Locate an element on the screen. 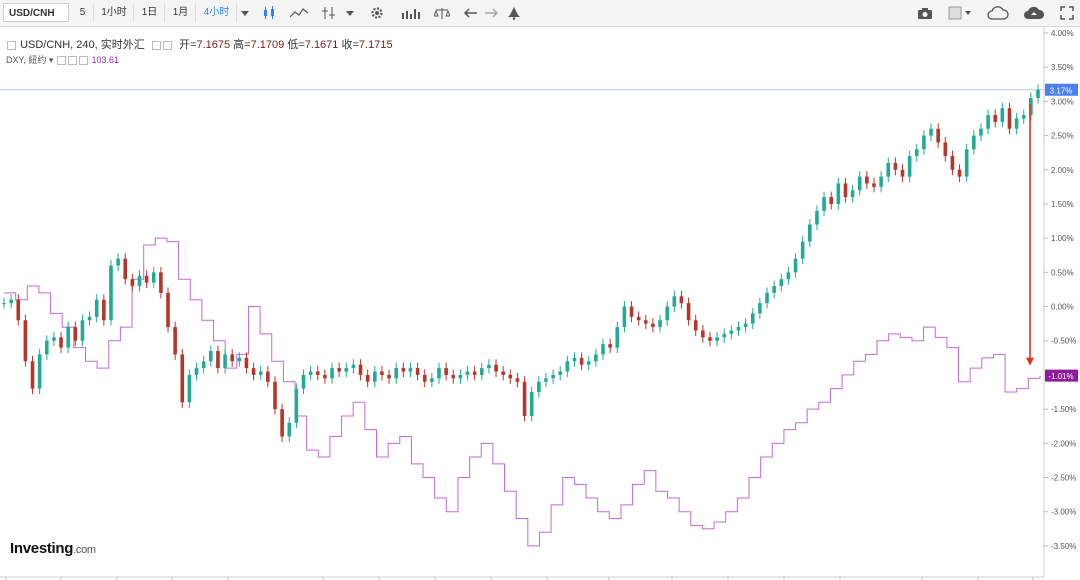 This screenshot has width=1080, height=580. usdcnh-last-badge: 3.17% is located at coordinates (1061, 89).